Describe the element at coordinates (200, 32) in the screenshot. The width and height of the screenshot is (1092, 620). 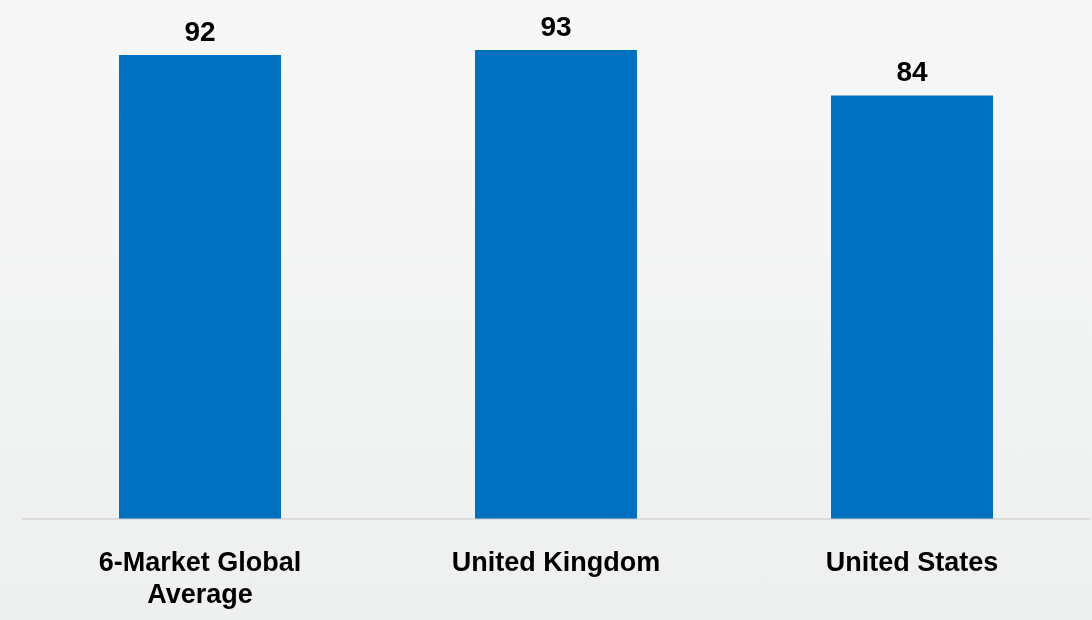
I see `data-label: 92` at that location.